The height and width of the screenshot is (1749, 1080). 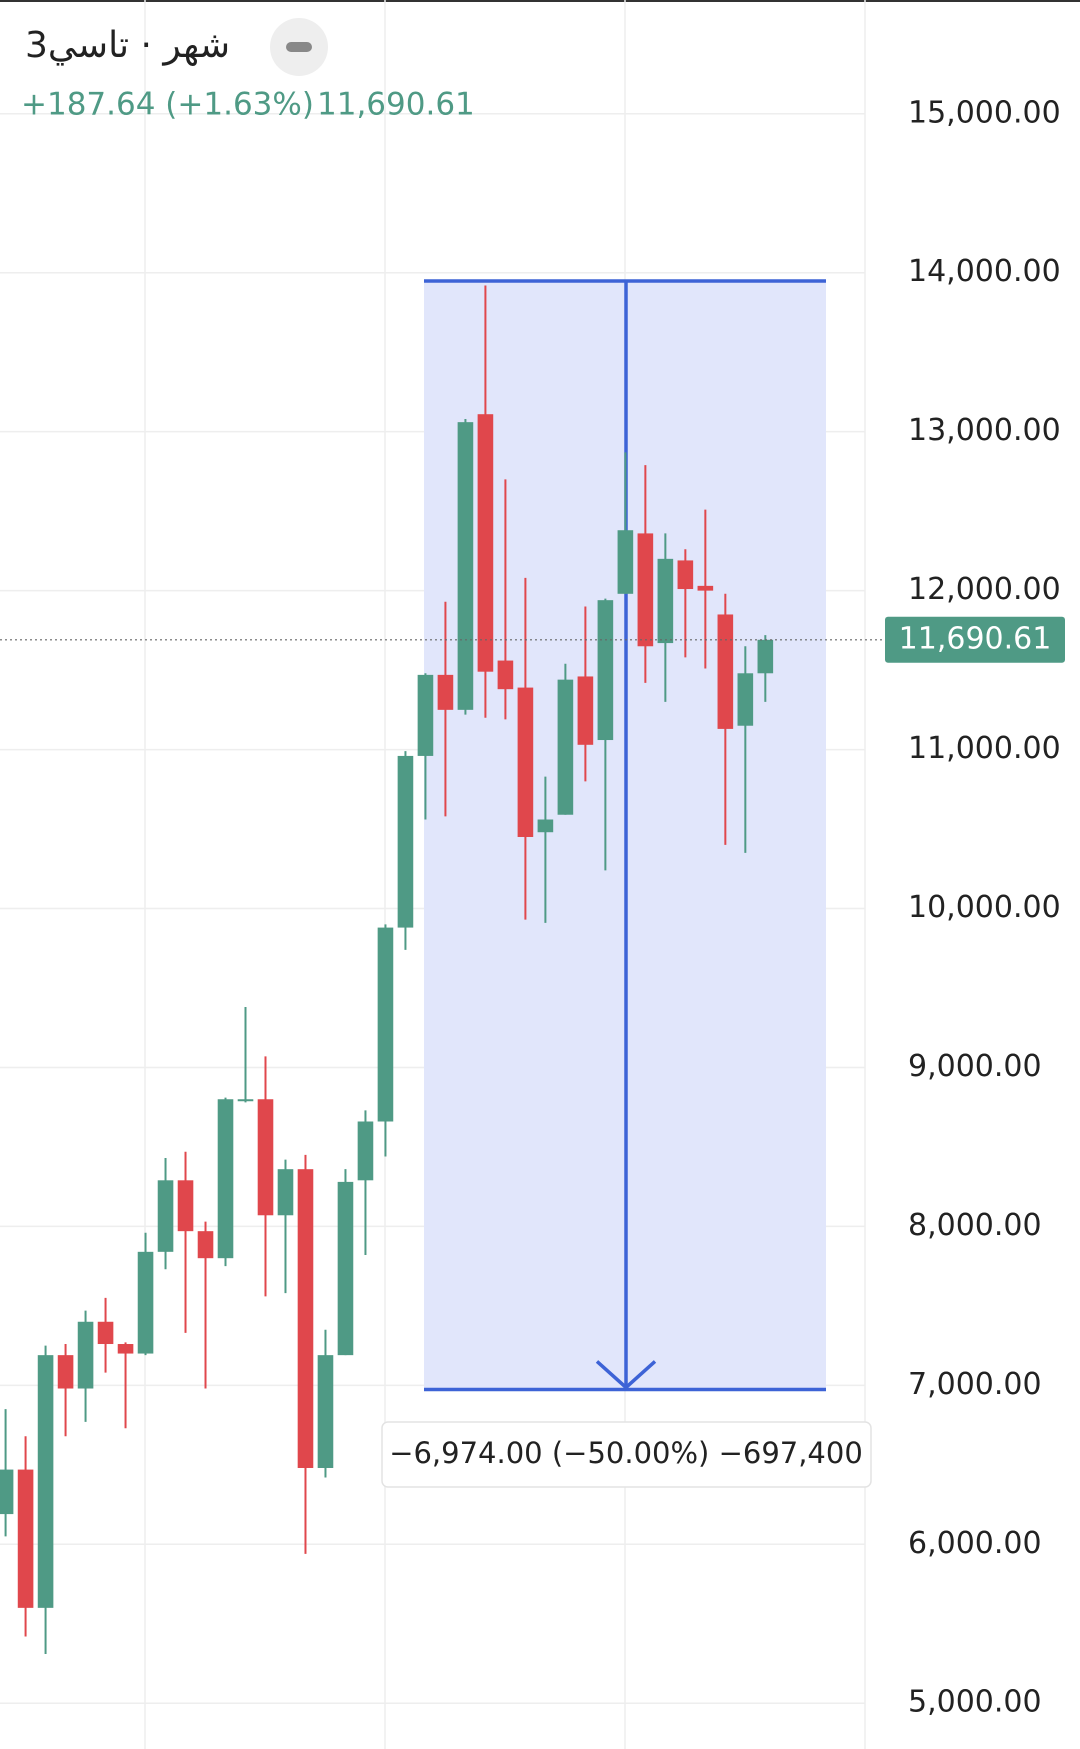 I want to click on y-tick-label: 5,000.00, so click(x=975, y=1702).